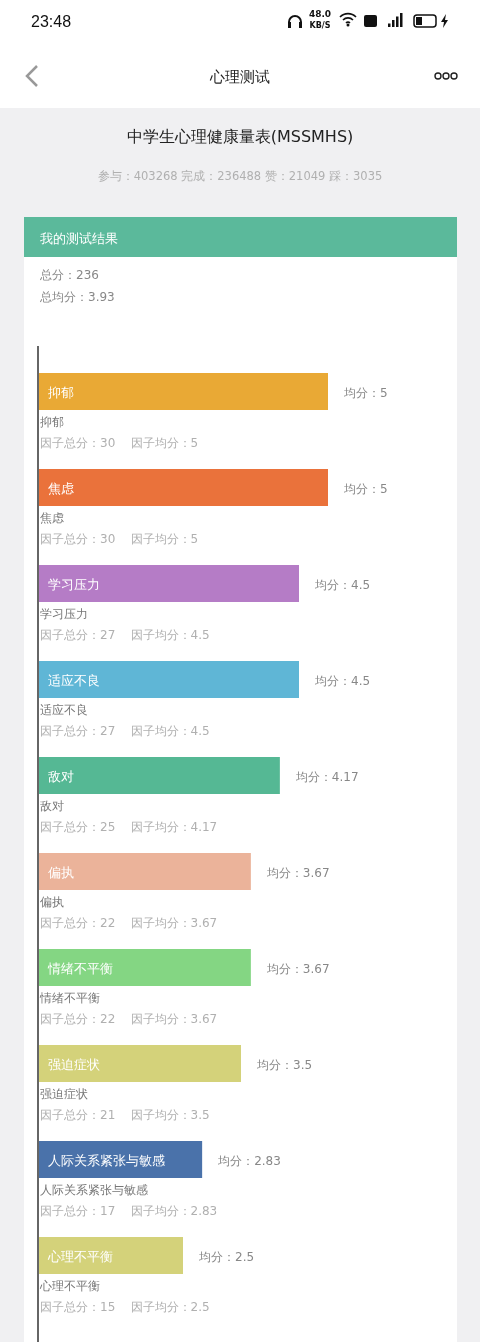  Describe the element at coordinates (74, 584) in the screenshot. I see `y-tick-label: 学习压力` at that location.